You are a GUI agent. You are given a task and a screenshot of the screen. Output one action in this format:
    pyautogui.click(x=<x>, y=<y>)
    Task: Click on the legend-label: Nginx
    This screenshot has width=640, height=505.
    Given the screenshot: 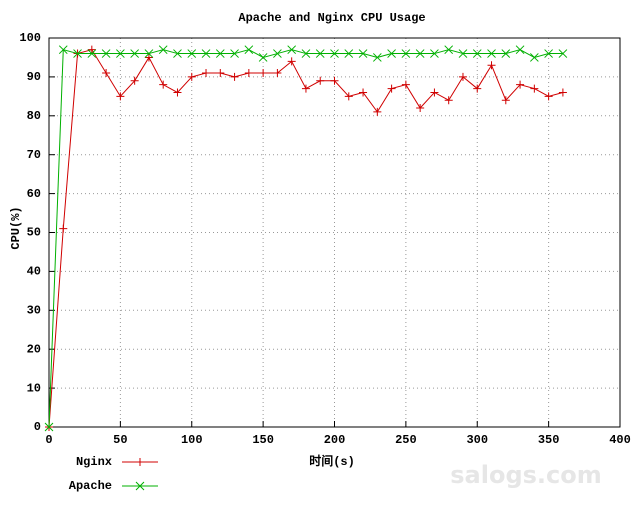 What is the action you would take?
    pyautogui.click(x=94, y=462)
    